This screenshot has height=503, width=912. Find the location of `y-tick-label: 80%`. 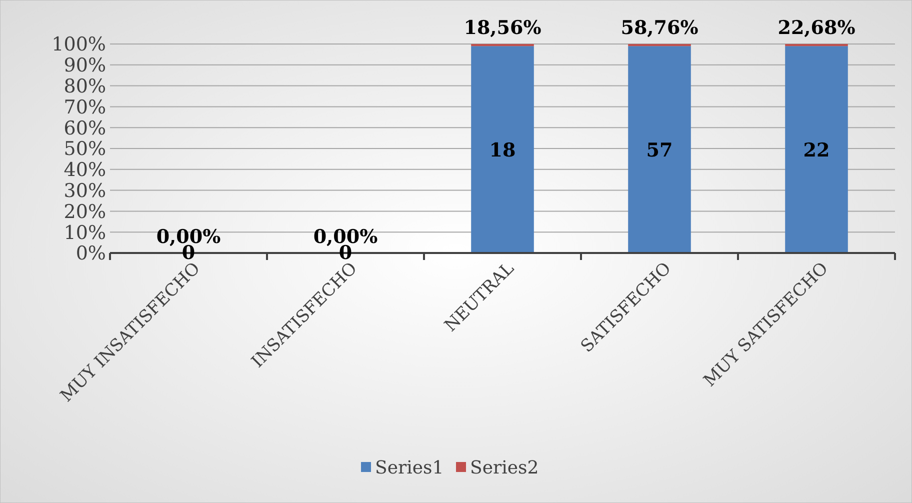

y-tick-label: 80% is located at coordinates (85, 86).